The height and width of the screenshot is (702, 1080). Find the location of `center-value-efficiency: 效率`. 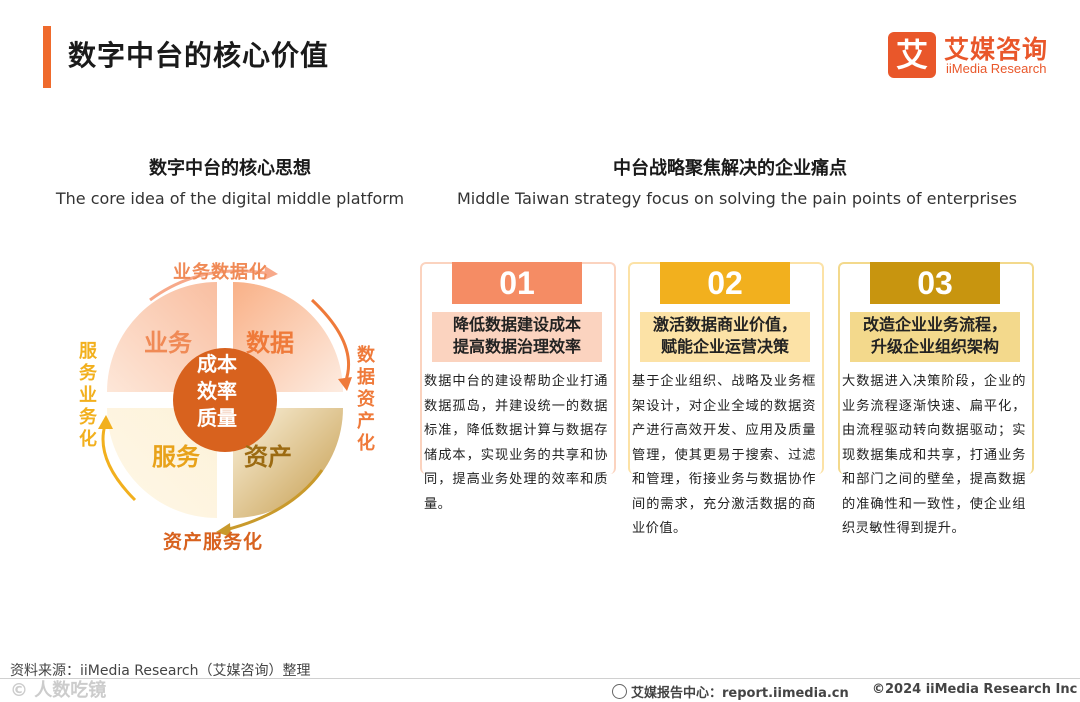

center-value-efficiency: 效率 is located at coordinates (217, 391).